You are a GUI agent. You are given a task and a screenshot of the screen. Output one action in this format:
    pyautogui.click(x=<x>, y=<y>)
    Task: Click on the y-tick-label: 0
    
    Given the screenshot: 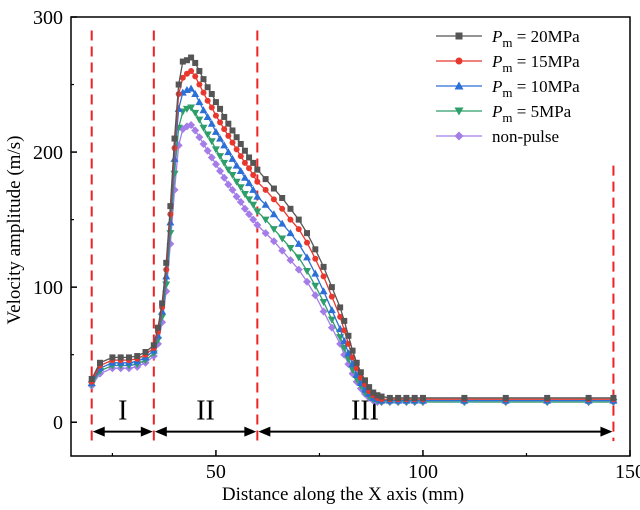 What is the action you would take?
    pyautogui.click(x=58, y=423)
    